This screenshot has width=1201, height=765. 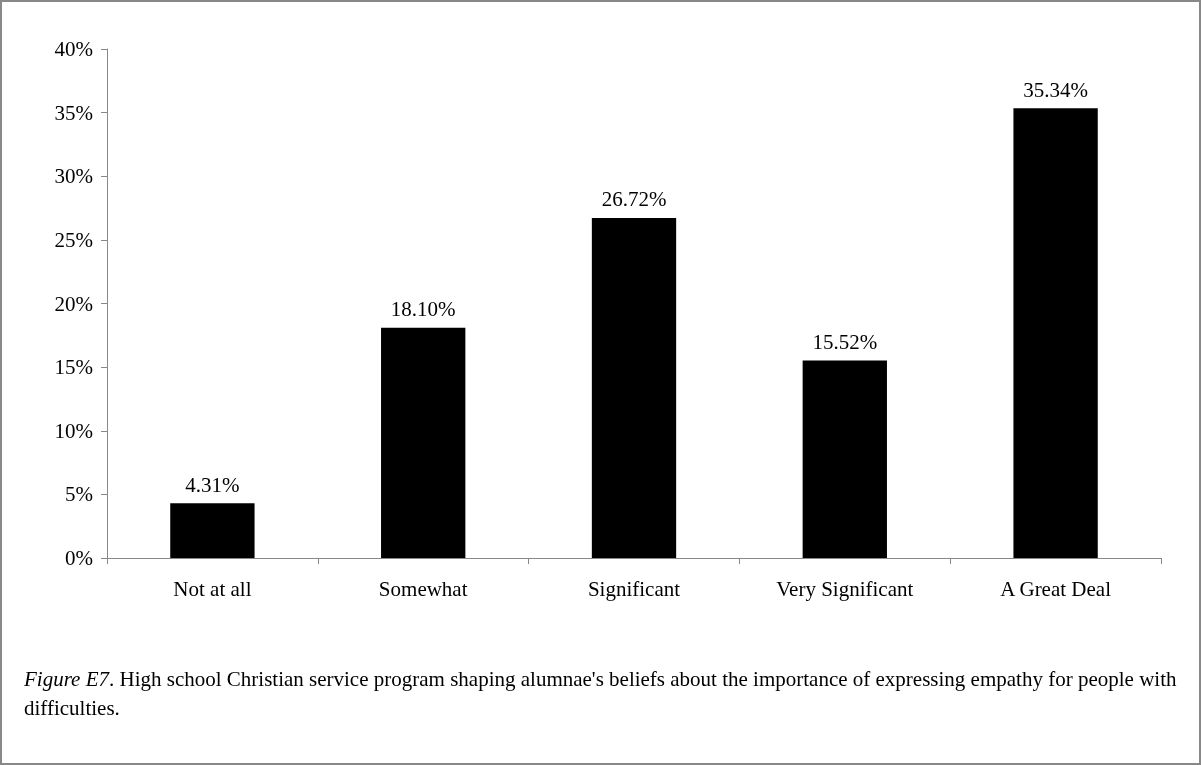 I want to click on y-tick-label: 10%, so click(x=73, y=430).